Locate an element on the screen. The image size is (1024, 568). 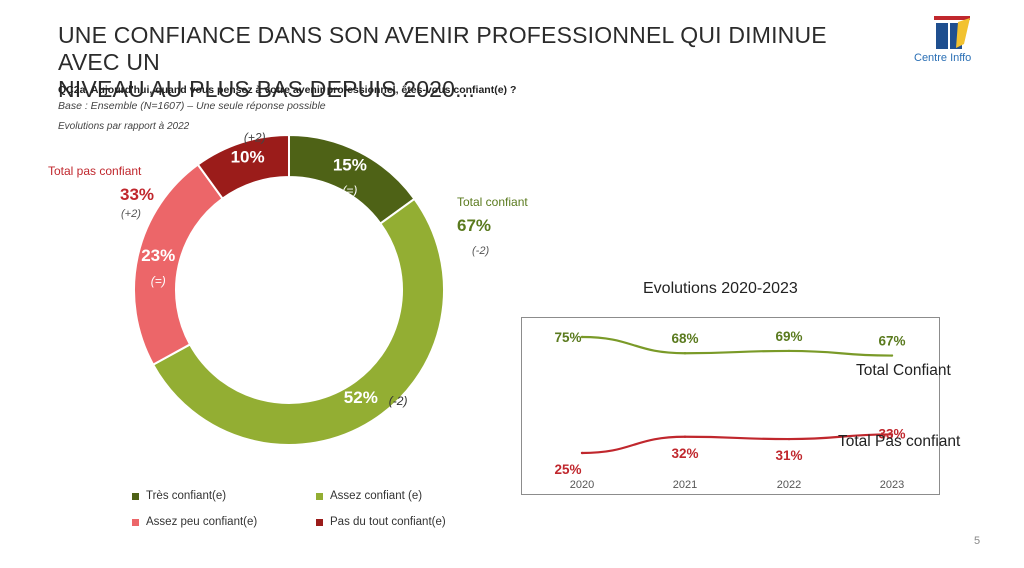
donut-value-label-assez-peu-confiant: 23% is located at coordinates (158, 255).